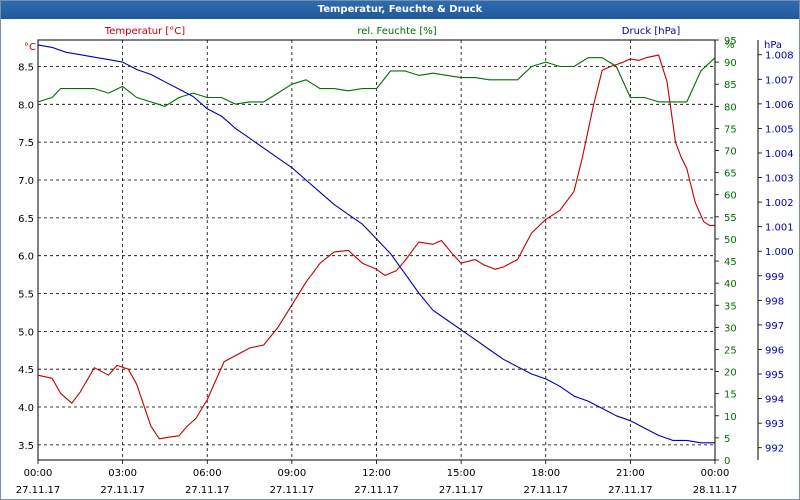  What do you see at coordinates (730, 63) in the screenshot?
I see `humidity-tick-label: 90` at bounding box center [730, 63].